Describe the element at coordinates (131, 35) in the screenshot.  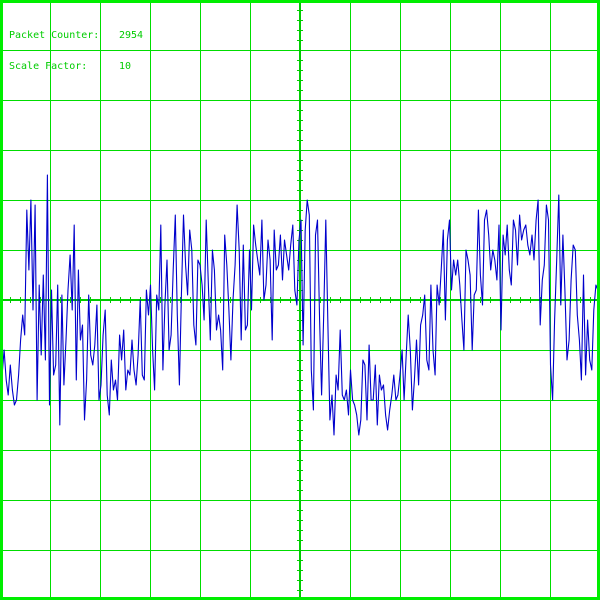
I see `packet-counter-value: 2954` at that location.